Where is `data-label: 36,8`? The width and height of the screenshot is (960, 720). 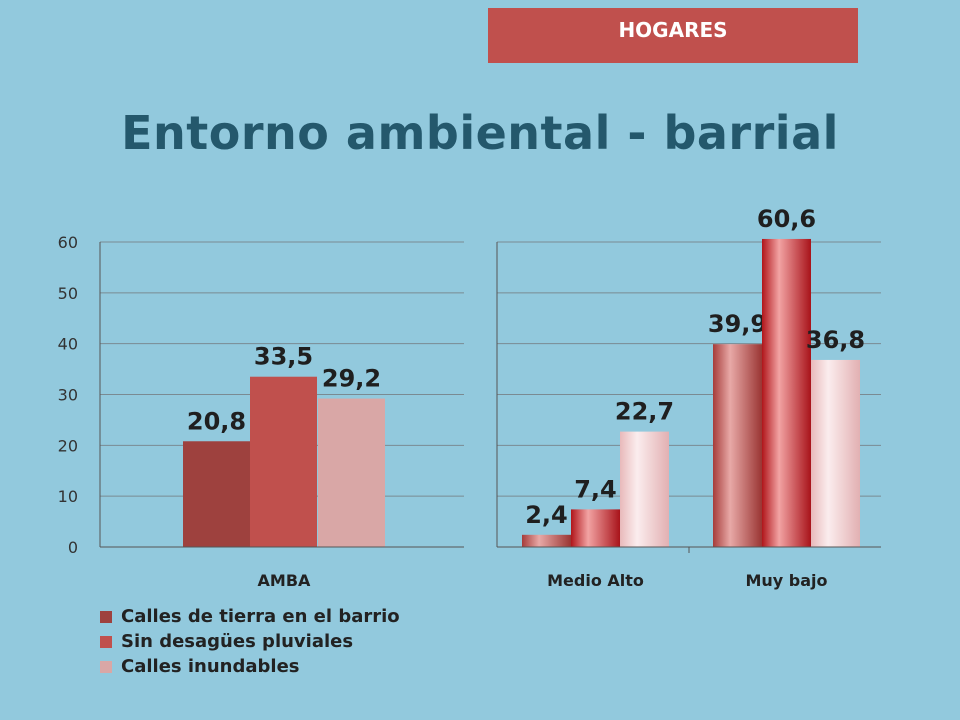
data-label: 36,8 is located at coordinates (835, 340).